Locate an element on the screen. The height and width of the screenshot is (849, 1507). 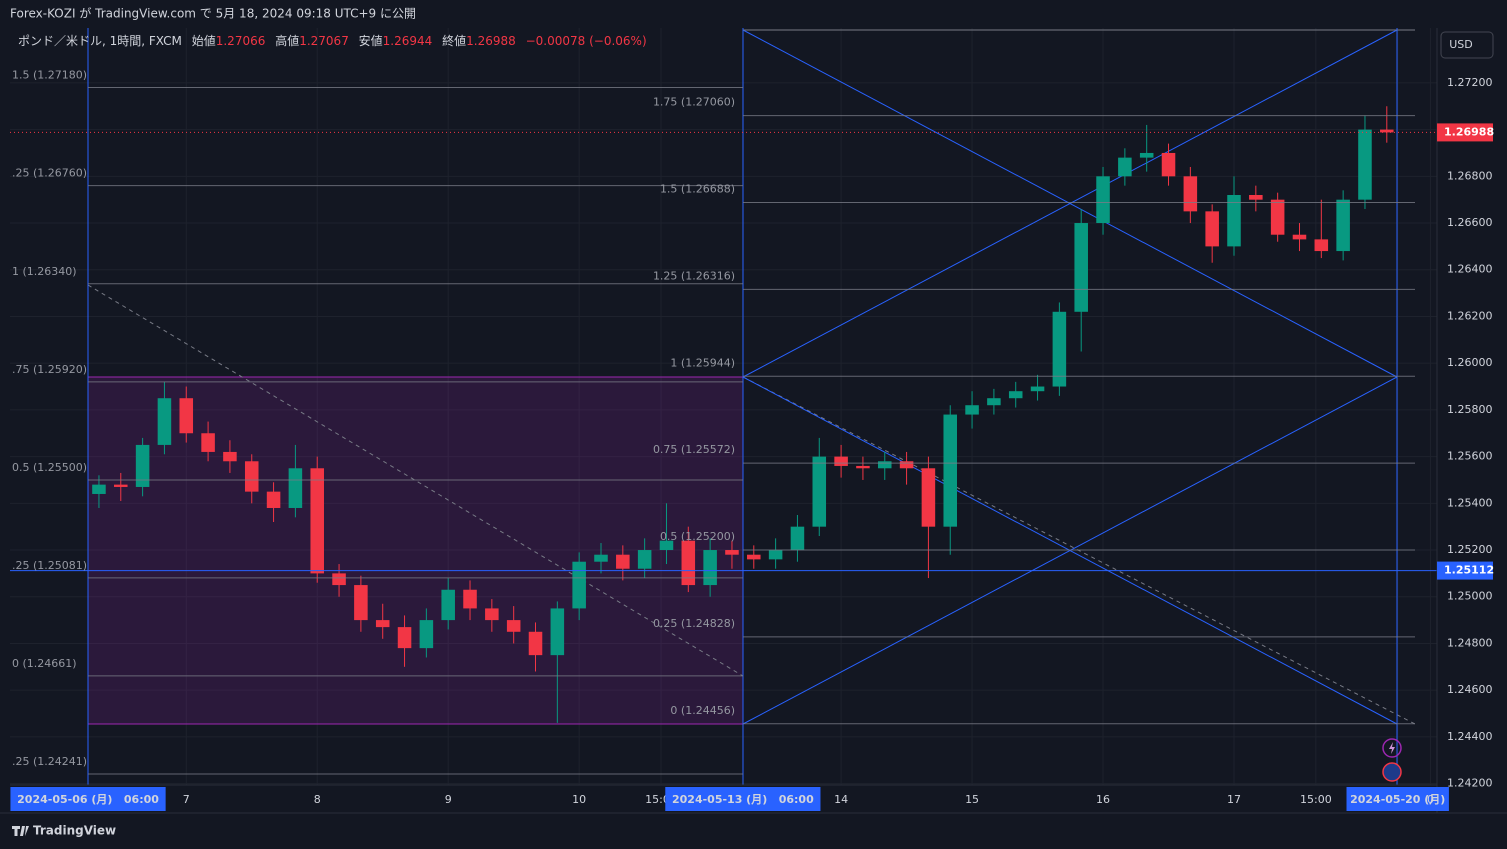
x-tick-label: 16 is located at coordinates (1103, 799).